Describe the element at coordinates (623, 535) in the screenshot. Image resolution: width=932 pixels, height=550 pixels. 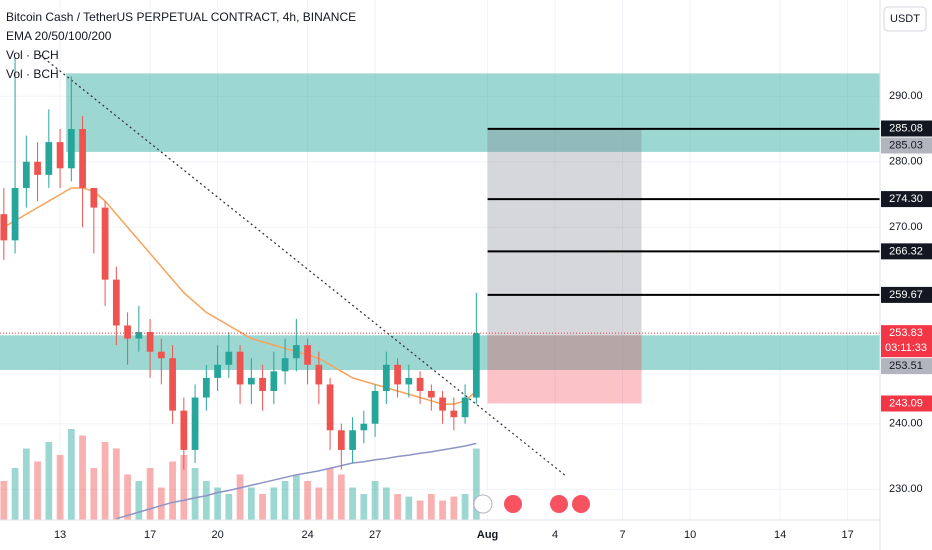
I see `x-tick-label: 7` at that location.